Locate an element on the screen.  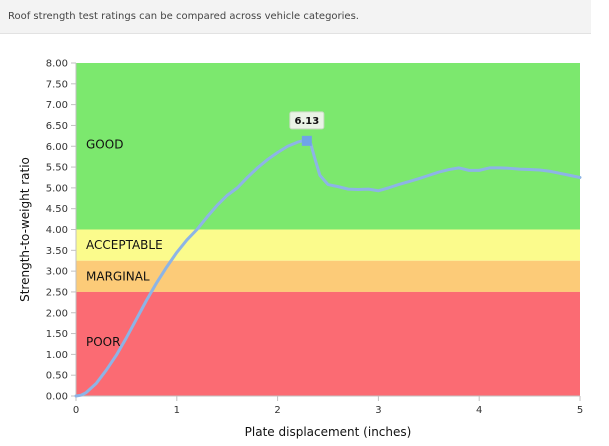
x-axis-title: Plate displacement (inches) is located at coordinates (328, 432).